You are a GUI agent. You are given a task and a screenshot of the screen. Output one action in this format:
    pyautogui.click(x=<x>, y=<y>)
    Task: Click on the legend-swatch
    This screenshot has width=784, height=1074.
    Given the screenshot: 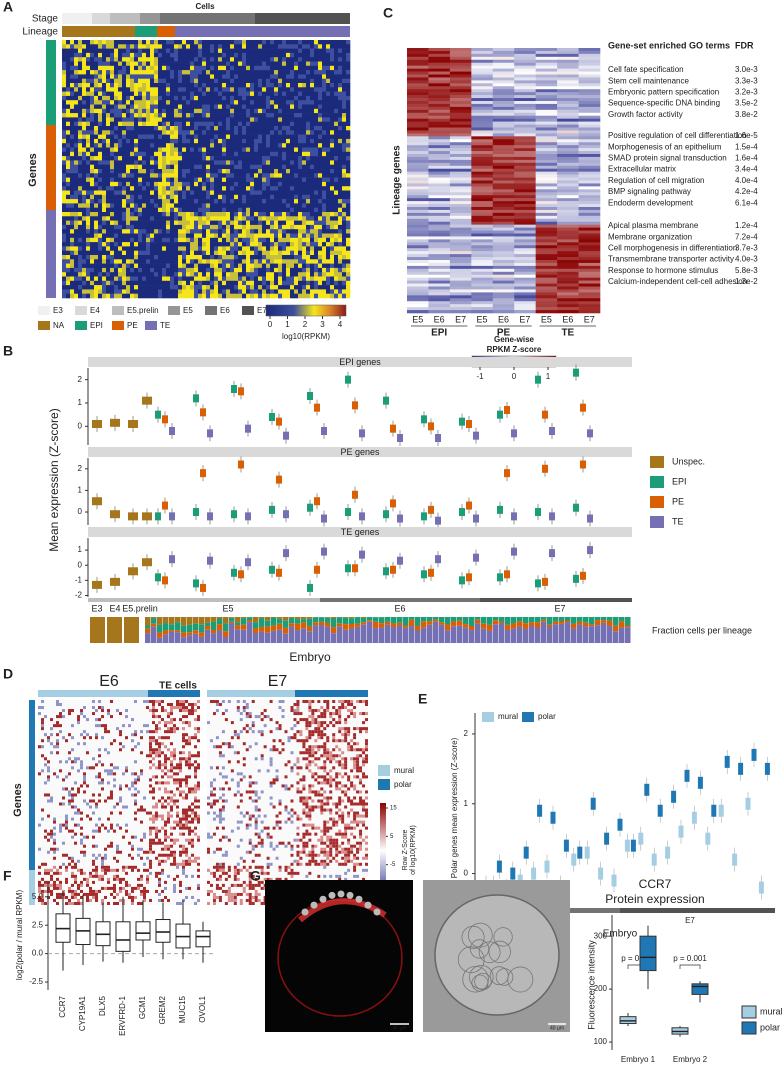 What is the action you would take?
    pyautogui.click(x=81, y=325)
    